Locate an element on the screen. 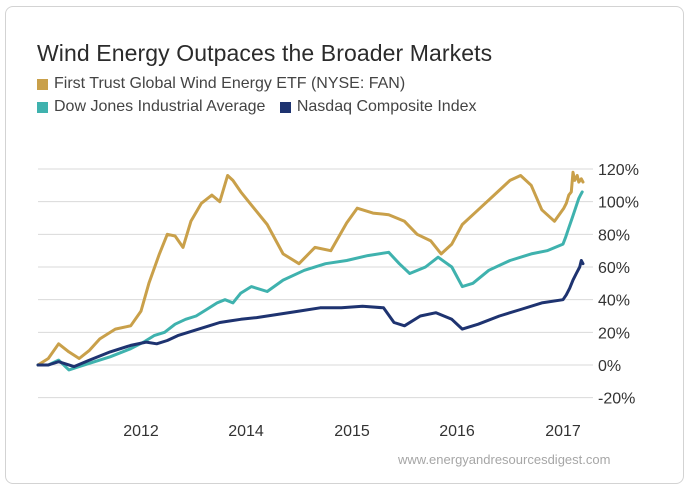 The width and height of the screenshot is (691, 492). legend-item-nasdaq: Nasdaq Composite Index is located at coordinates (378, 107).